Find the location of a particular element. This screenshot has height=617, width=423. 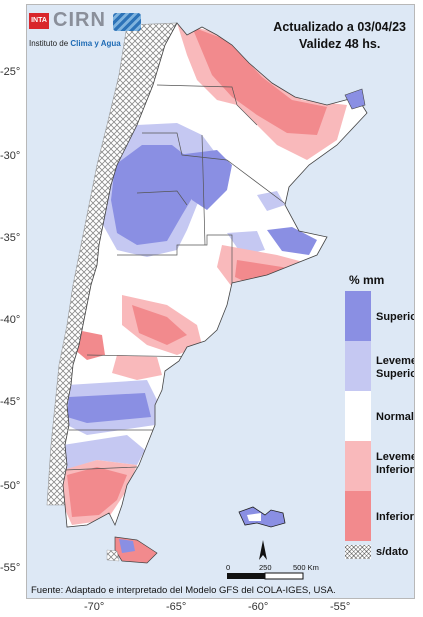

malvinas-islands is located at coordinates (262, 517).